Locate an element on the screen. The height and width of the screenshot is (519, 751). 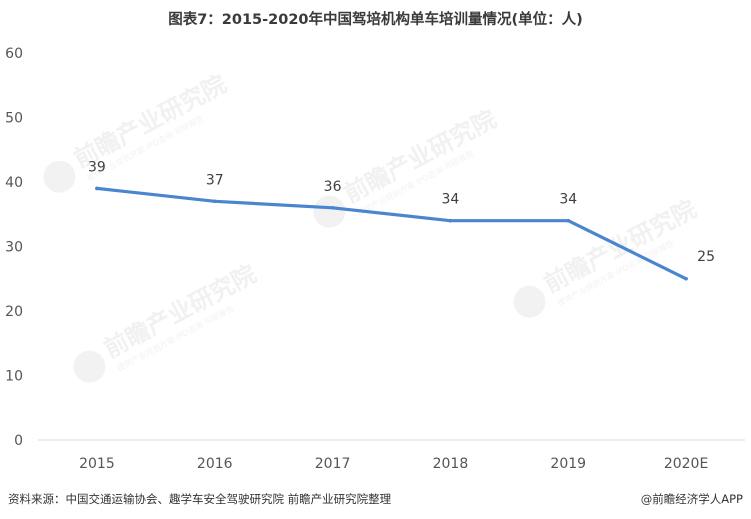
series-line is located at coordinates (391, 233).